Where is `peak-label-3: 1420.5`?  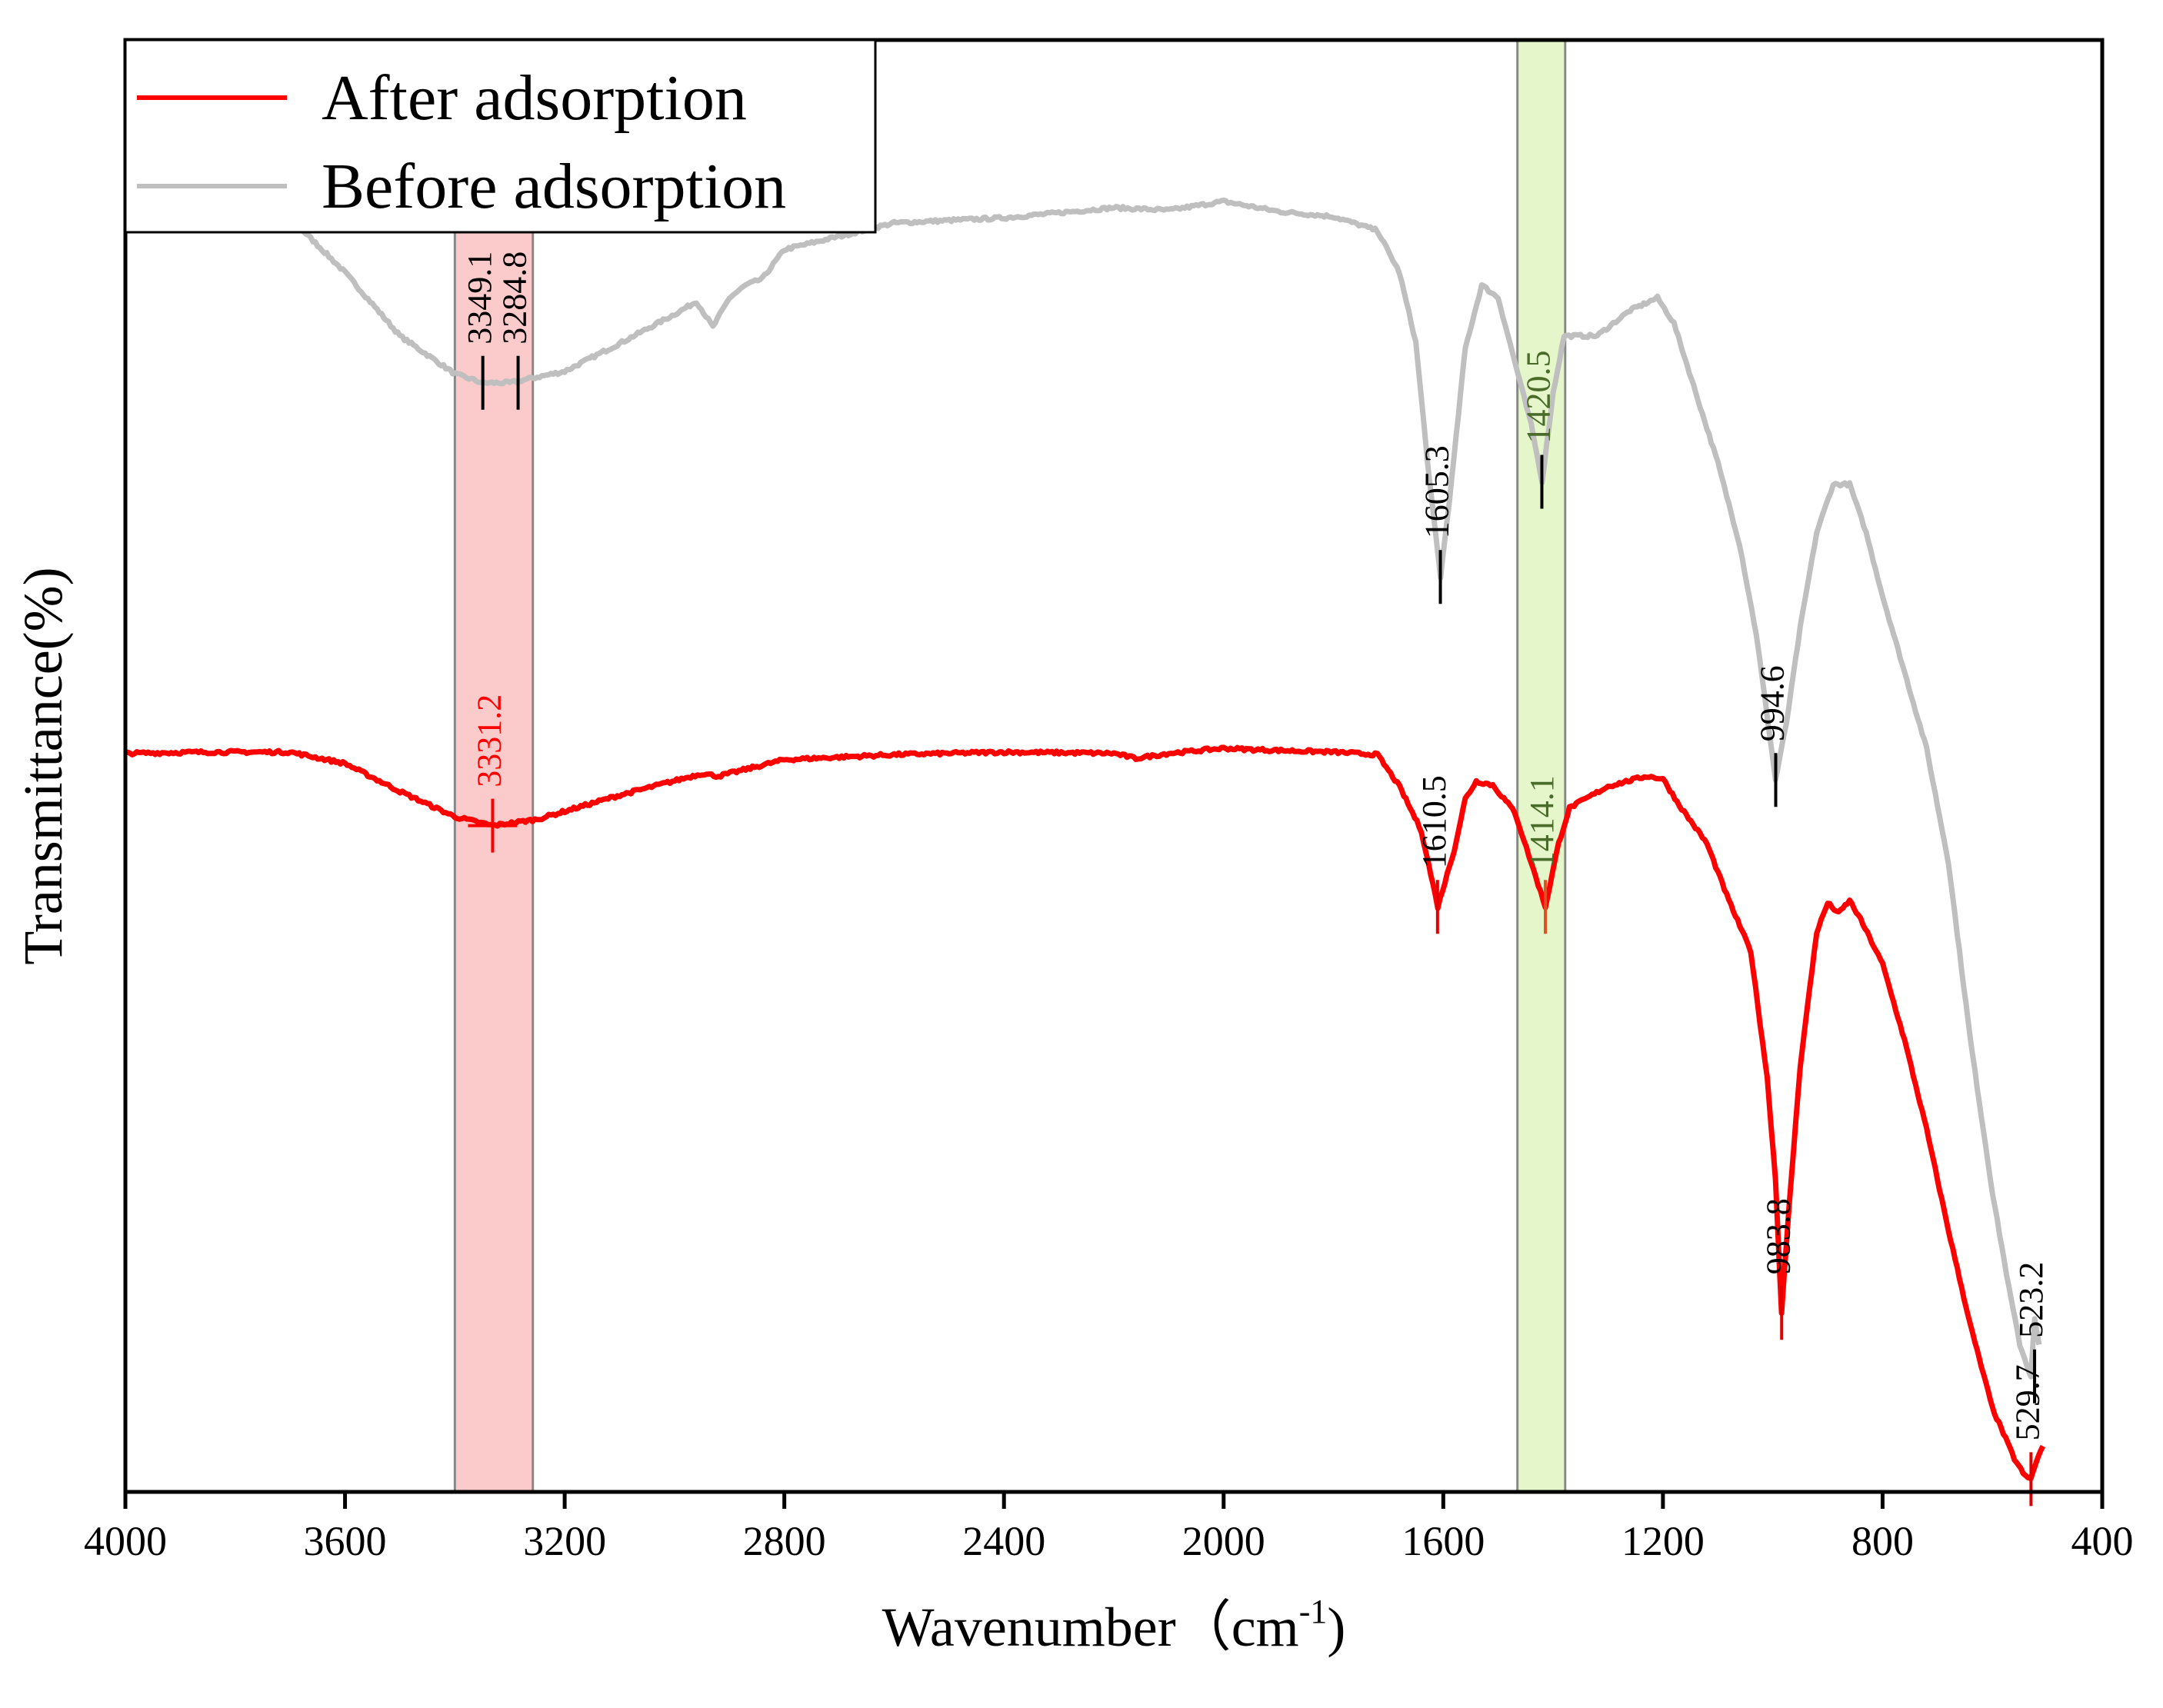
peak-label-3: 1420.5 is located at coordinates (1539, 398).